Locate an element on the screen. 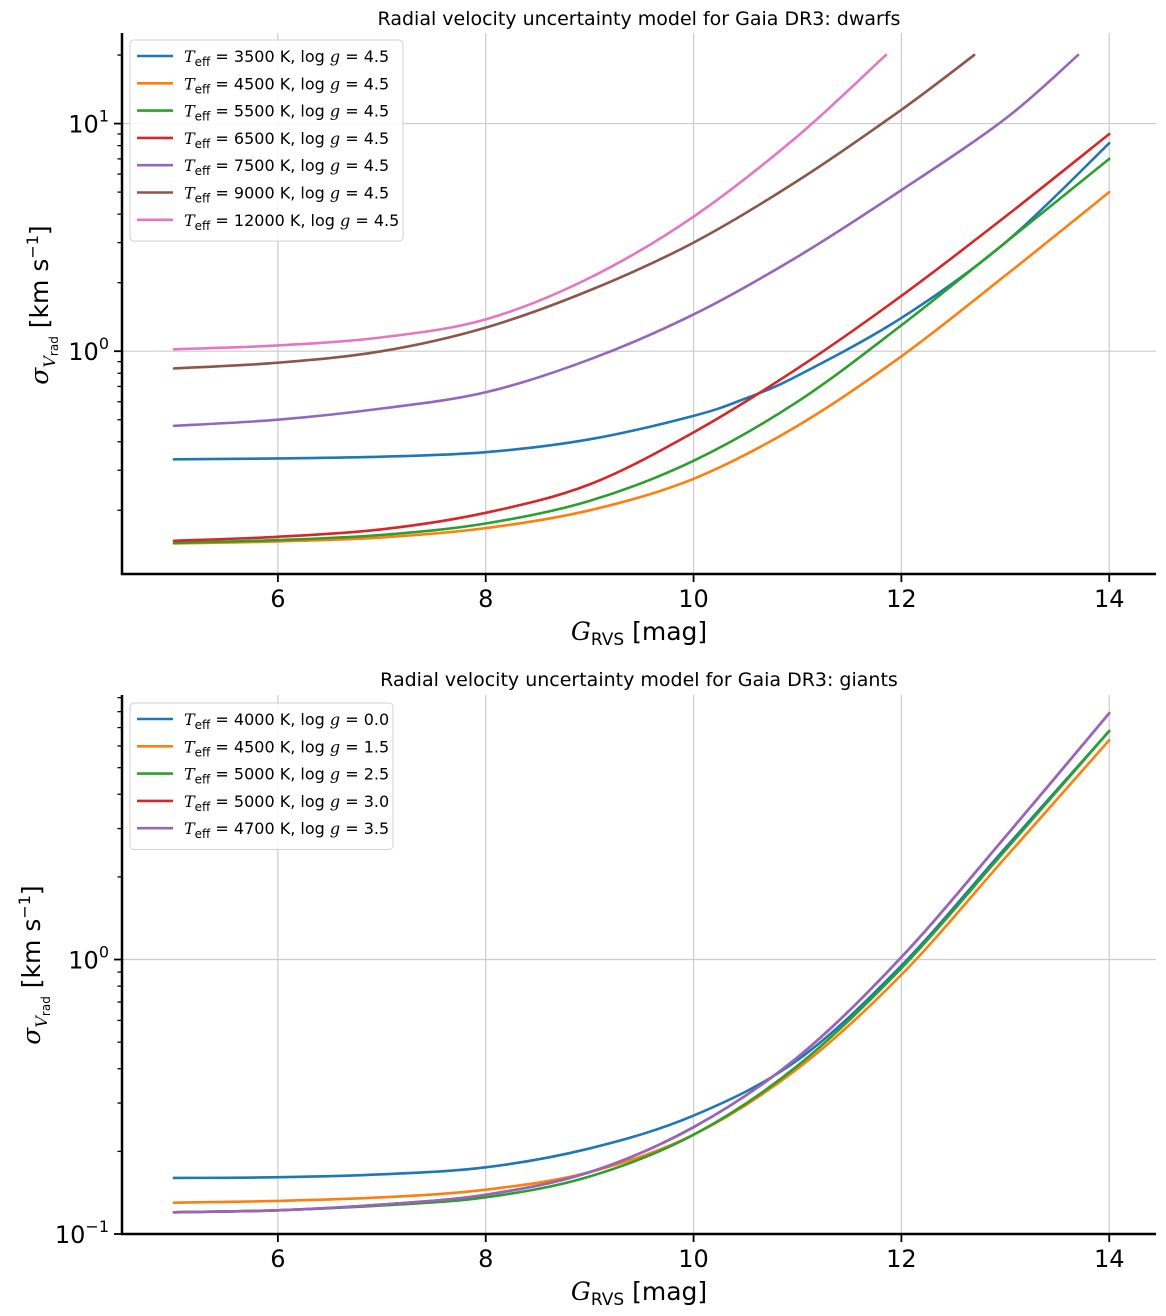 Image resolution: width=1166 pixels, height=1316 pixels. legend-label: Teff = 6500 K, log g = 4.5 is located at coordinates (286, 140).